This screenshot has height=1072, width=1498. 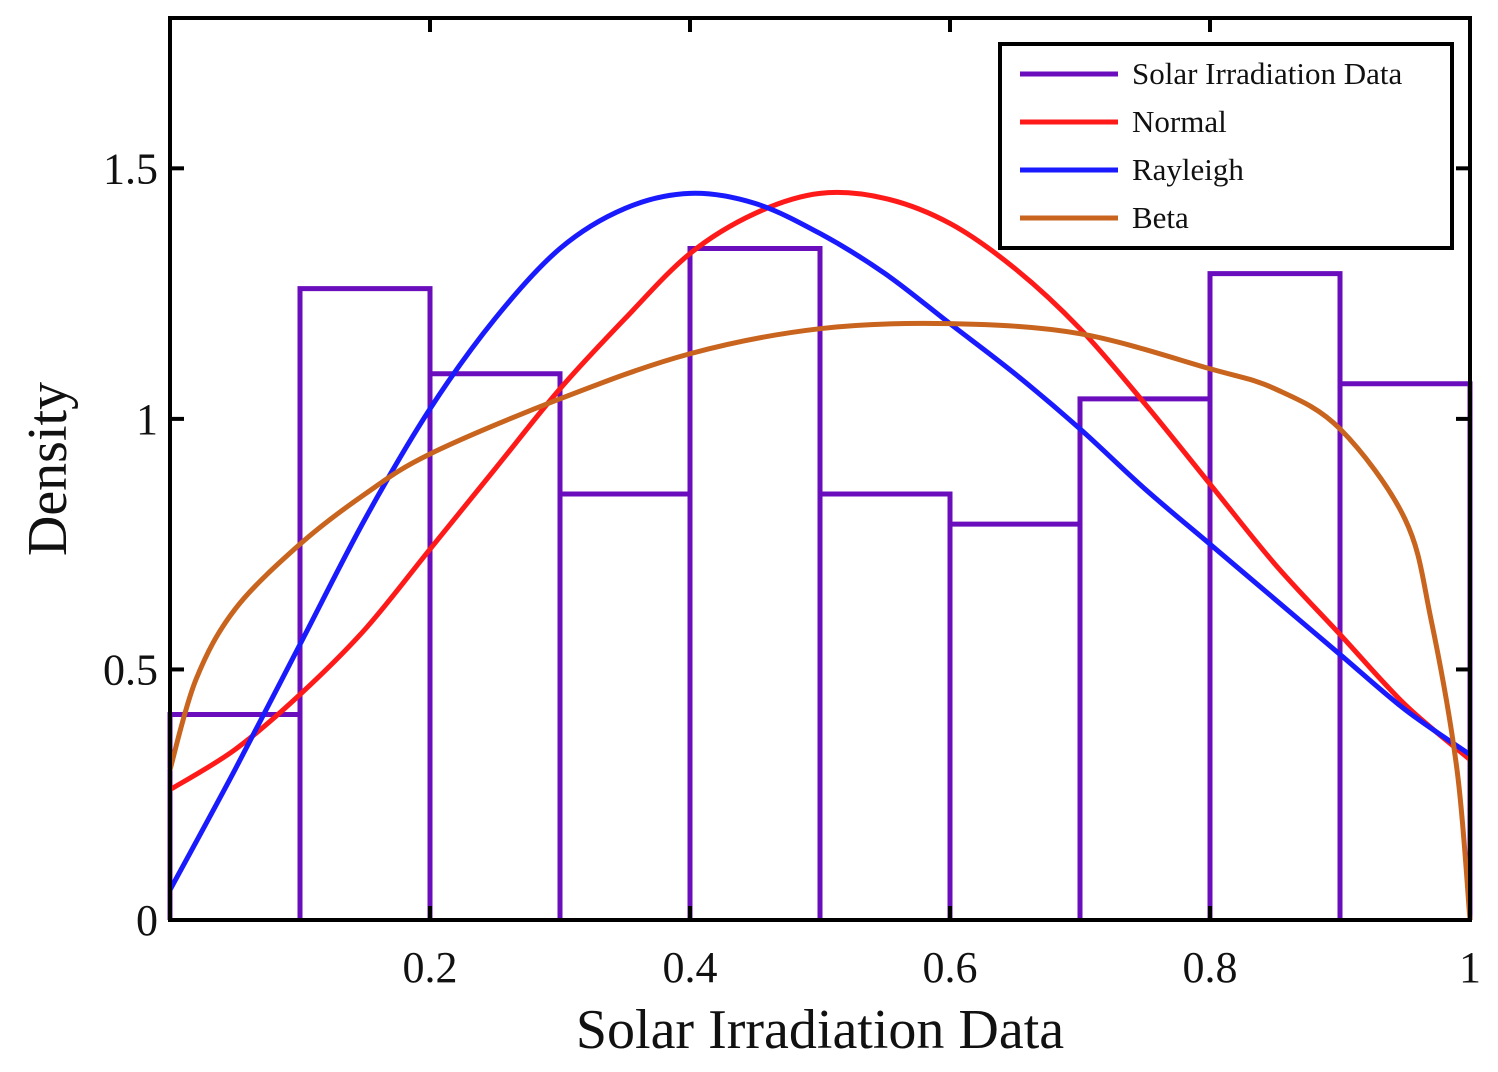 What do you see at coordinates (147, 920) in the screenshot?
I see `y-tick-label: 0` at bounding box center [147, 920].